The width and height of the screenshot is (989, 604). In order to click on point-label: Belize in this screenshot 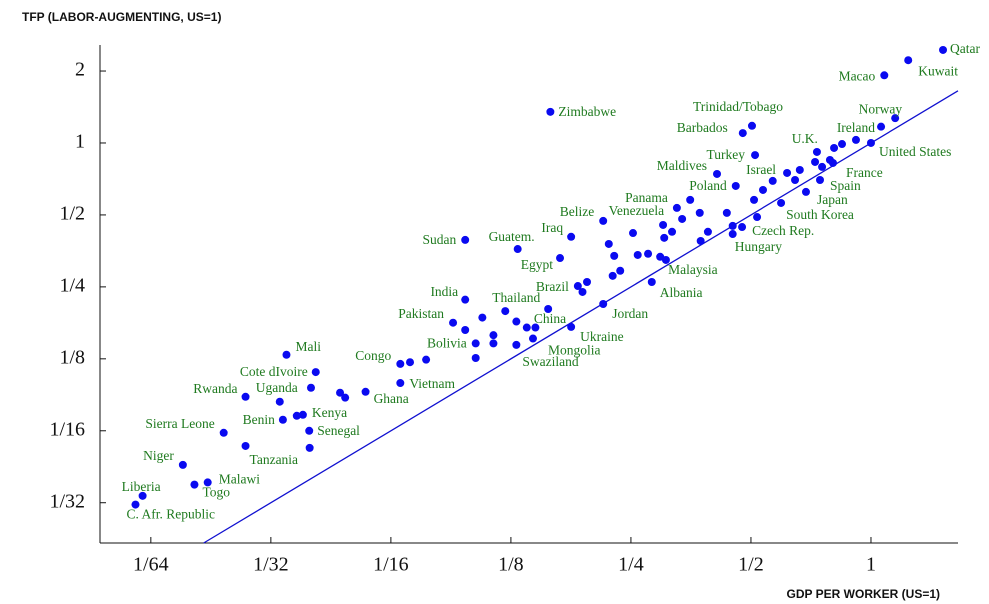, I will do `click(577, 211)`.